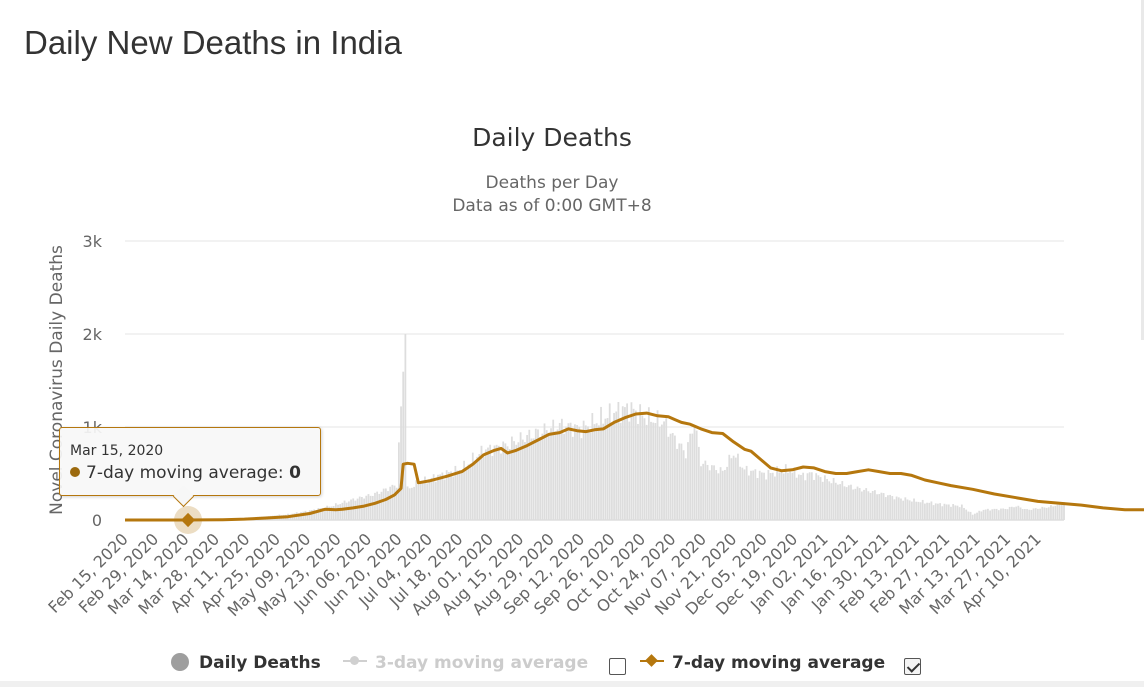  Describe the element at coordinates (190, 461) in the screenshot. I see `tooltip: Mar 15, 2020 7-day moving average: 0` at that location.